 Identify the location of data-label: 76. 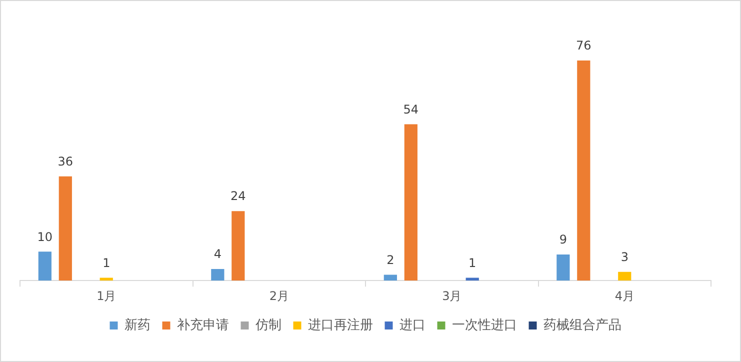
(584, 45).